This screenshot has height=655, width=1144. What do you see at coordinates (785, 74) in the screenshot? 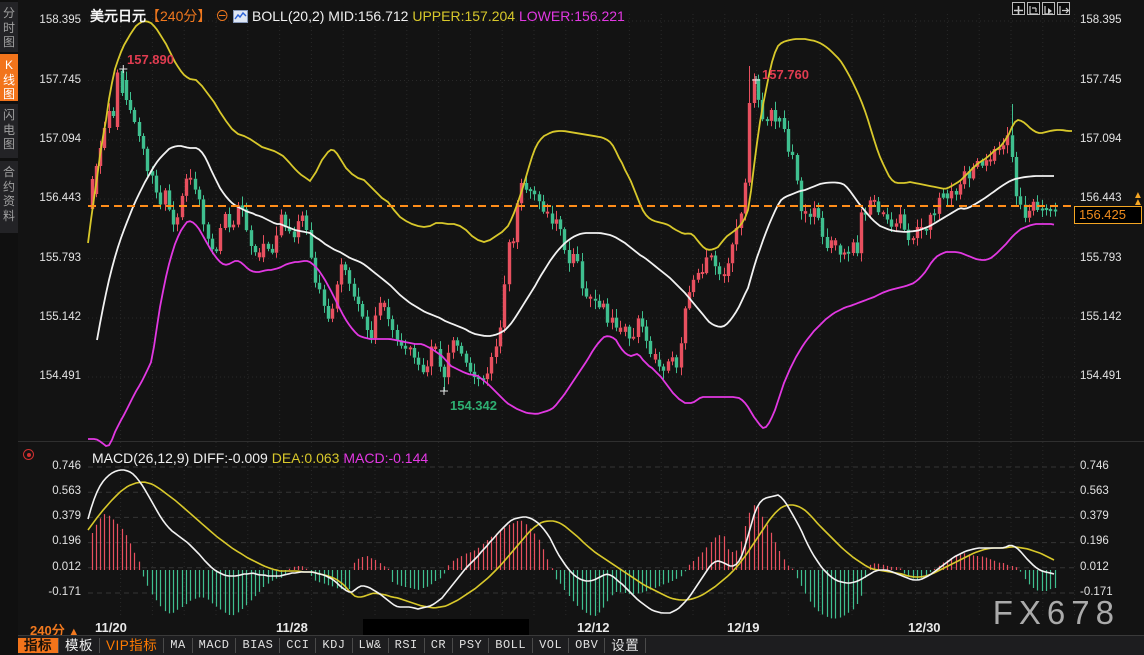
I see `svg-text: 157.760` at bounding box center [785, 74].